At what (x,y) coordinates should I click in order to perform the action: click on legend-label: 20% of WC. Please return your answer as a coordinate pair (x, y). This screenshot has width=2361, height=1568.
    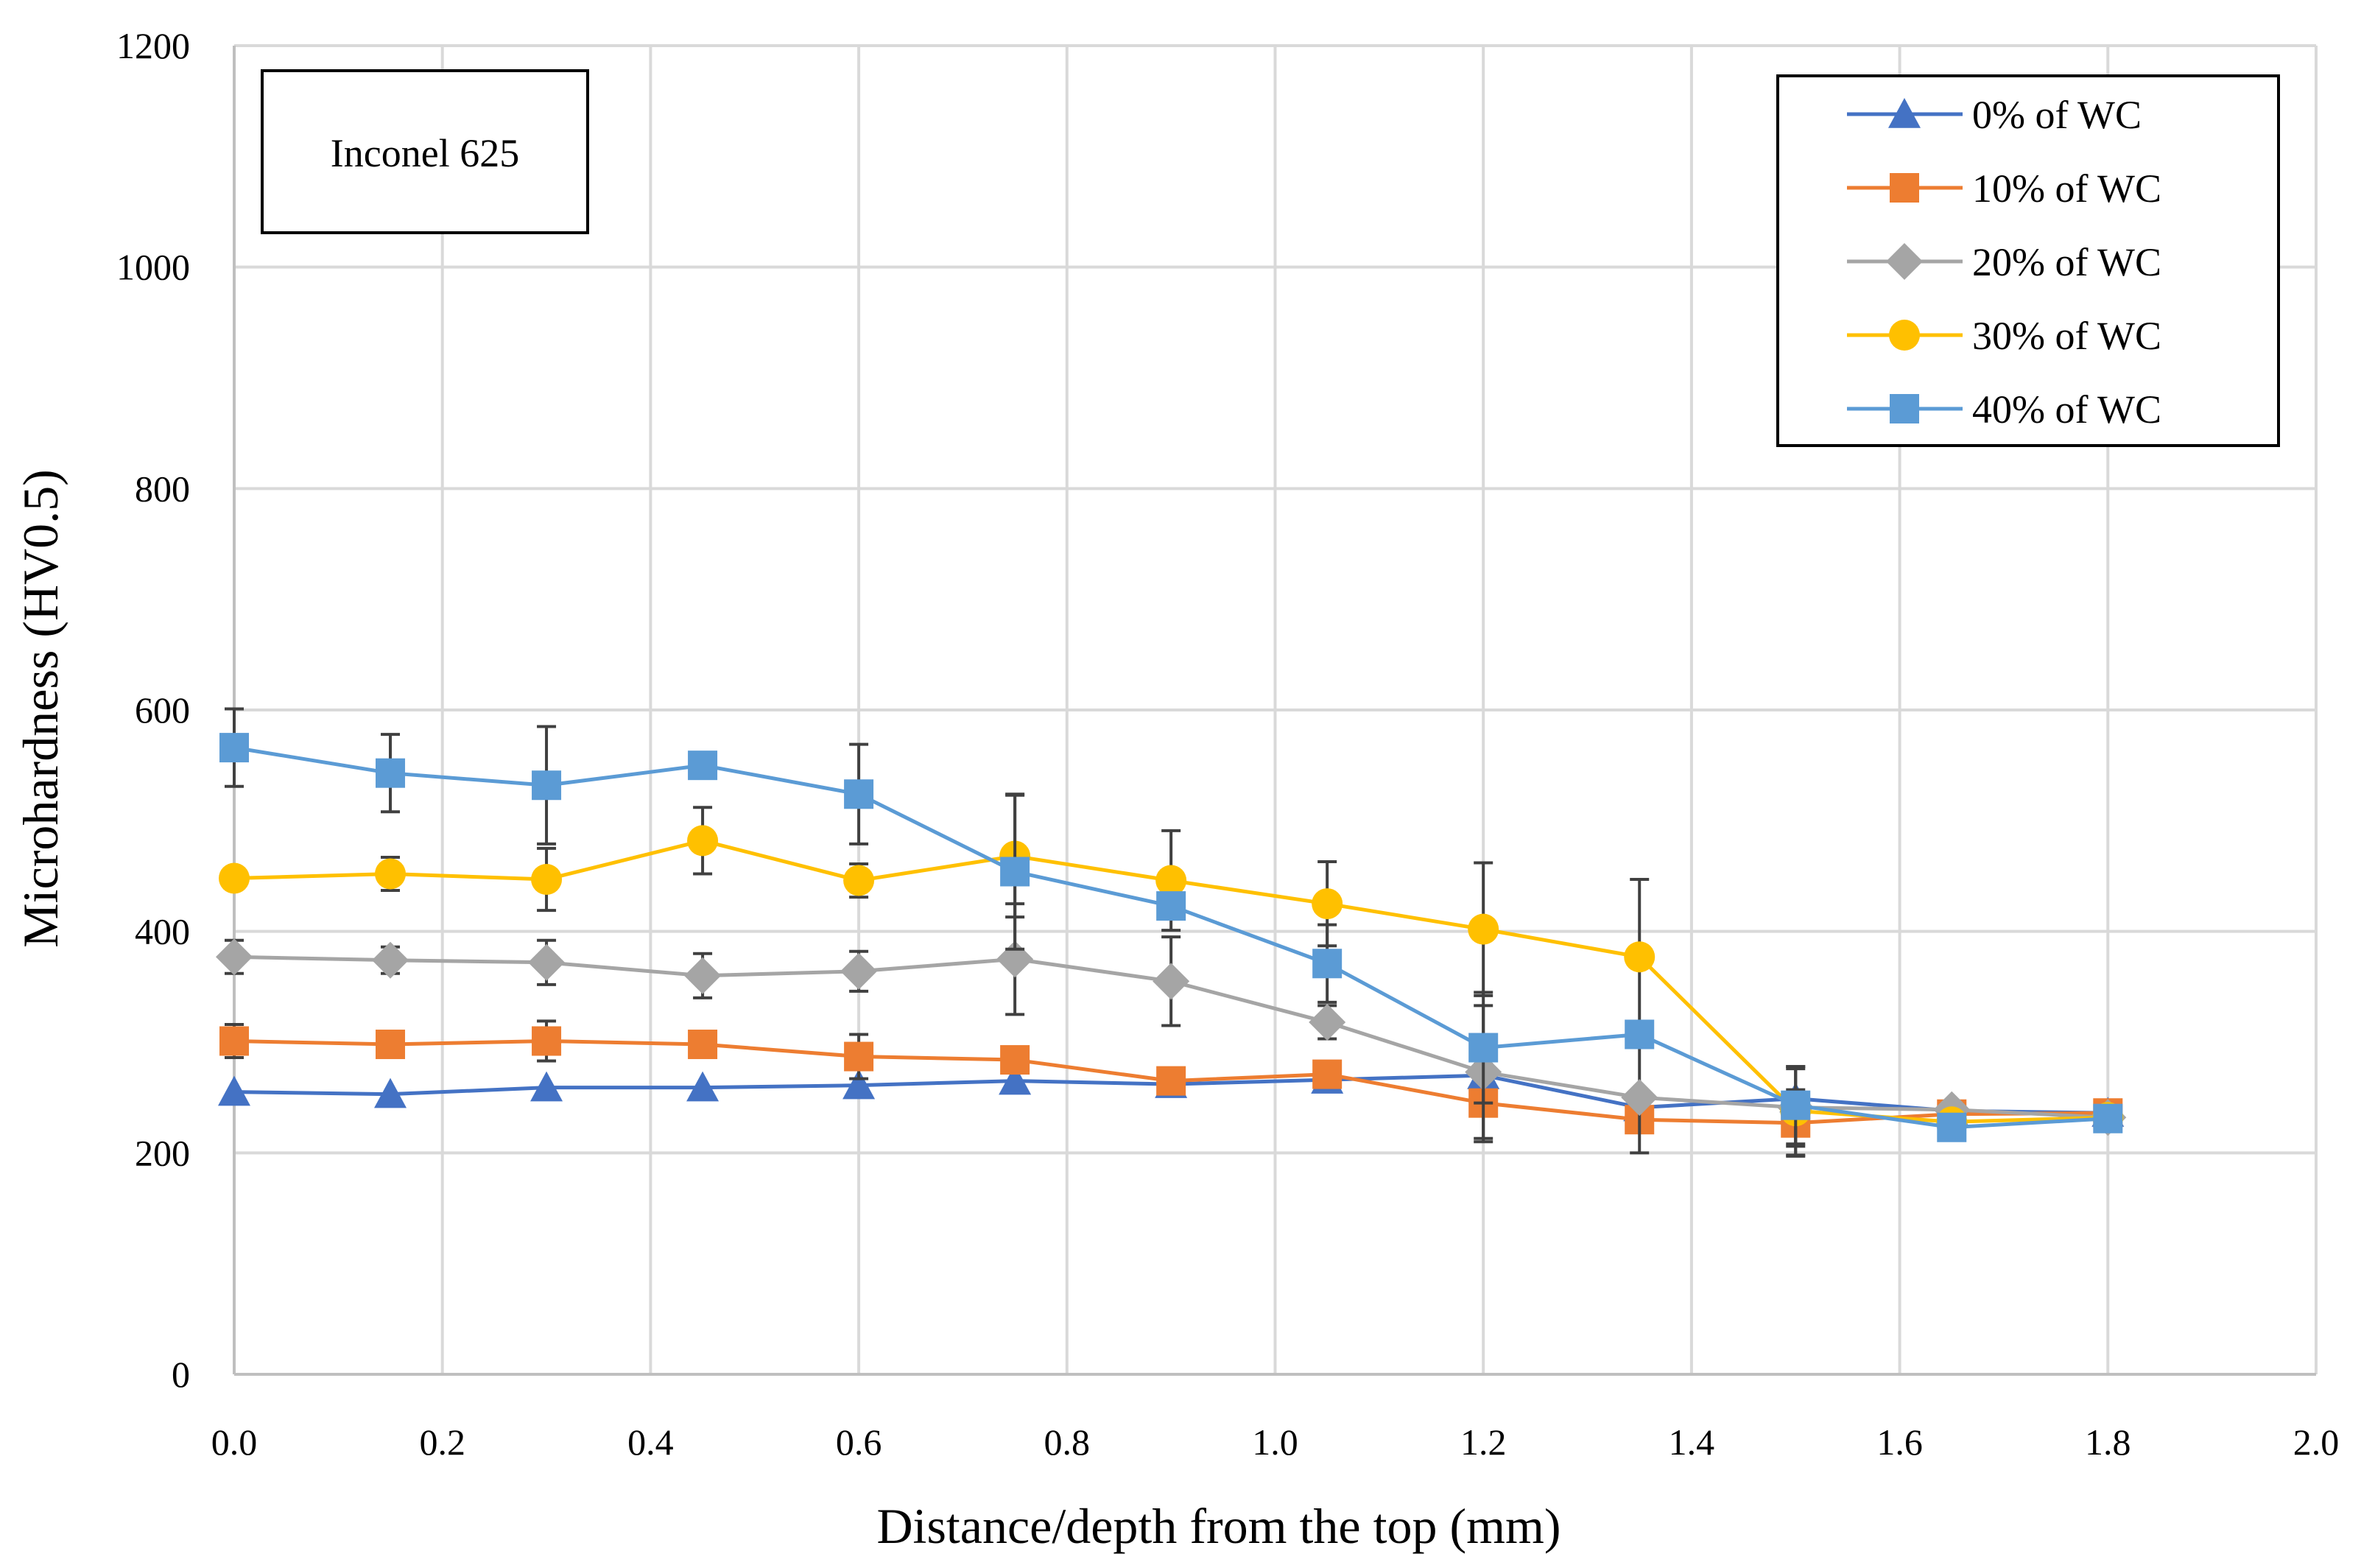
    Looking at the image, I should click on (2066, 262).